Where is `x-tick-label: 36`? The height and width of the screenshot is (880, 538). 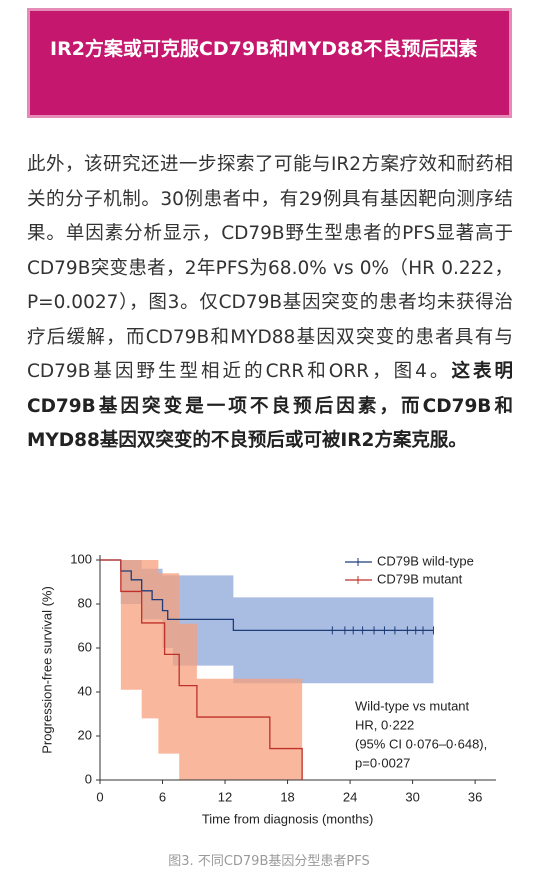 x-tick-label: 36 is located at coordinates (475, 796).